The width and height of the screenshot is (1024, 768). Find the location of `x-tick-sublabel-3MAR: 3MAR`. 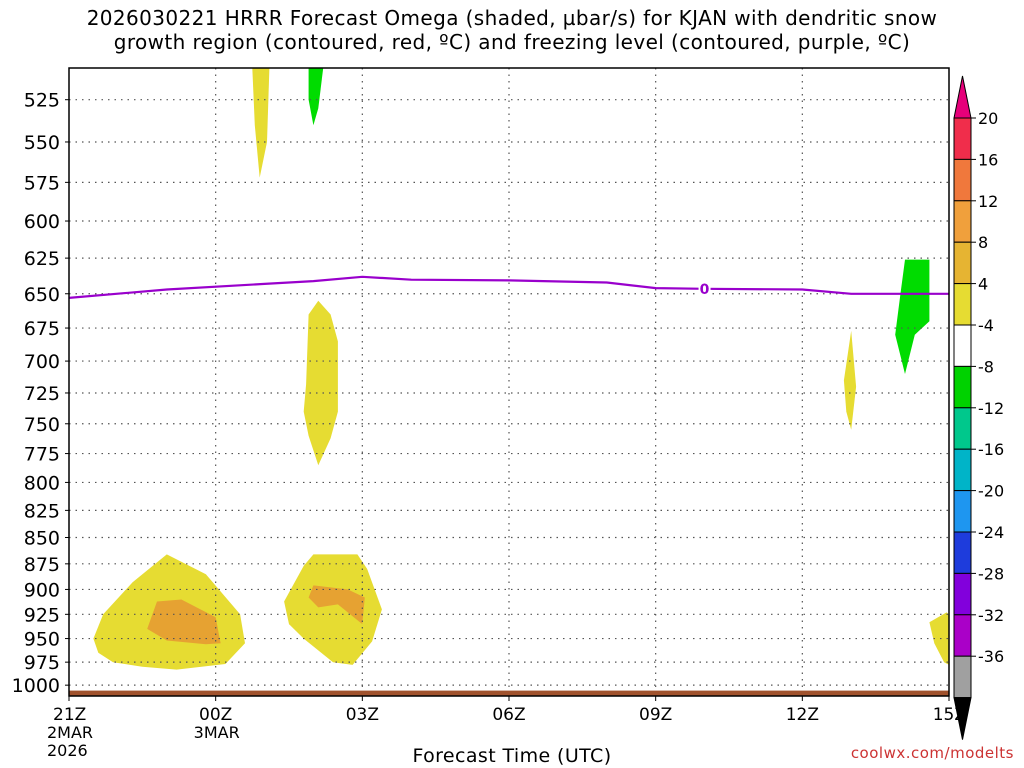

x-tick-sublabel-3MAR: 3MAR is located at coordinates (217, 732).